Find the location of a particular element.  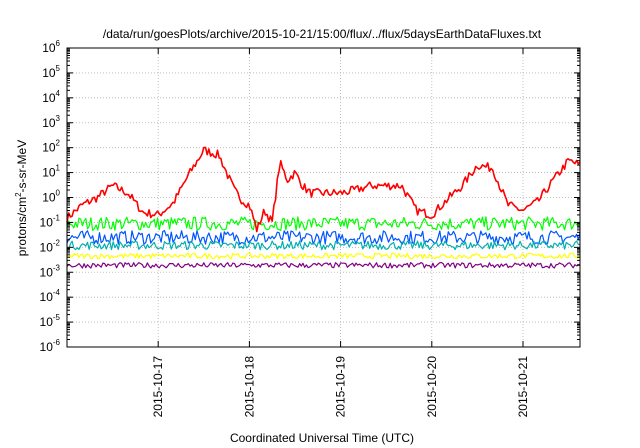

y-tick-exp: 1 is located at coordinates (58, 168).